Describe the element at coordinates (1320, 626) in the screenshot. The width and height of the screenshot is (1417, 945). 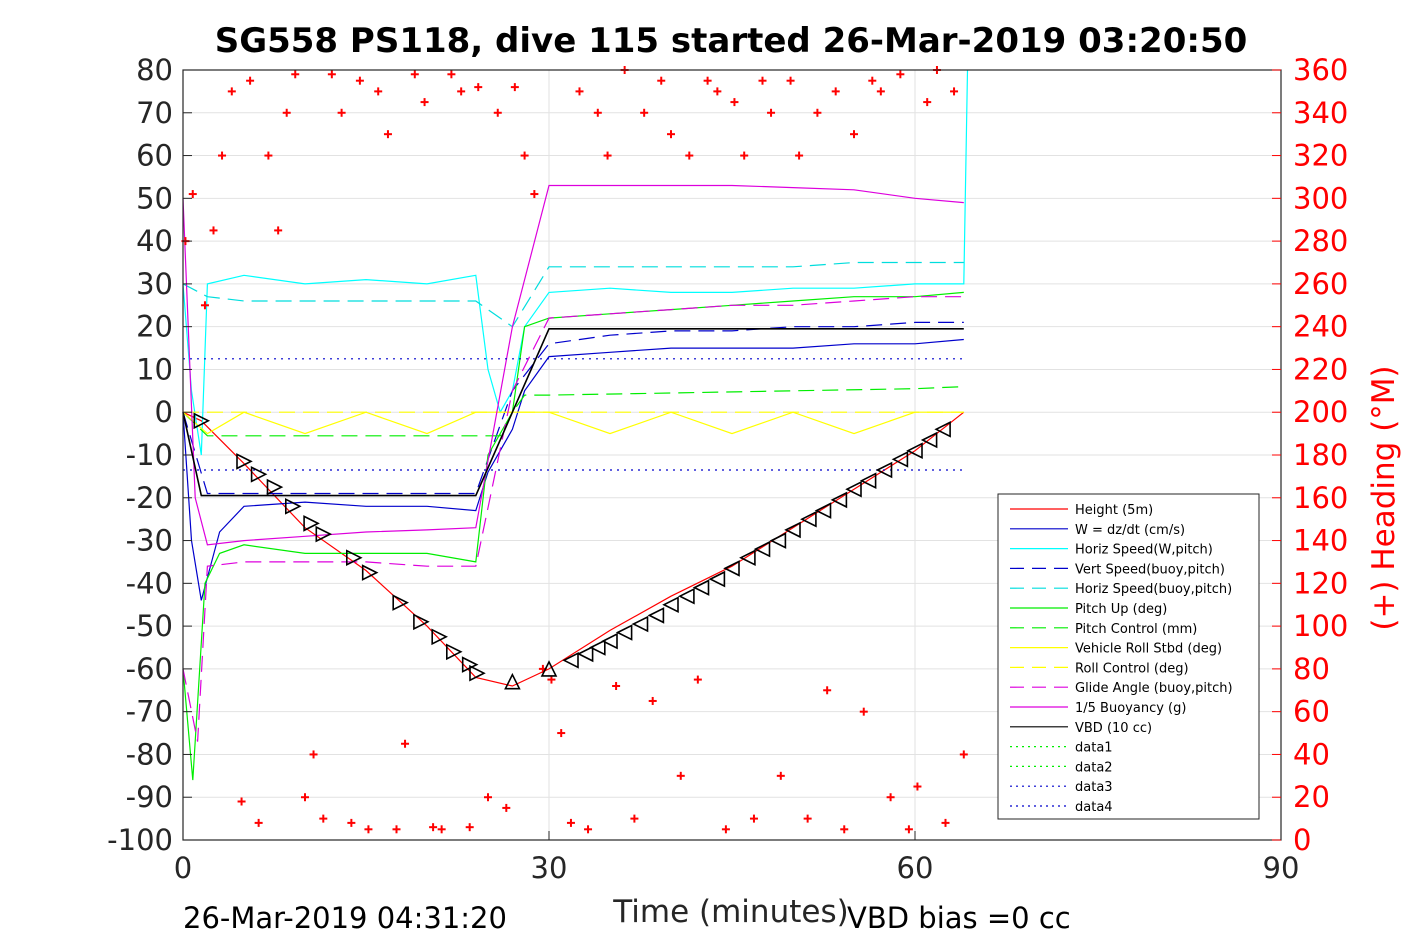
I see `right-tick-label: 100` at that location.